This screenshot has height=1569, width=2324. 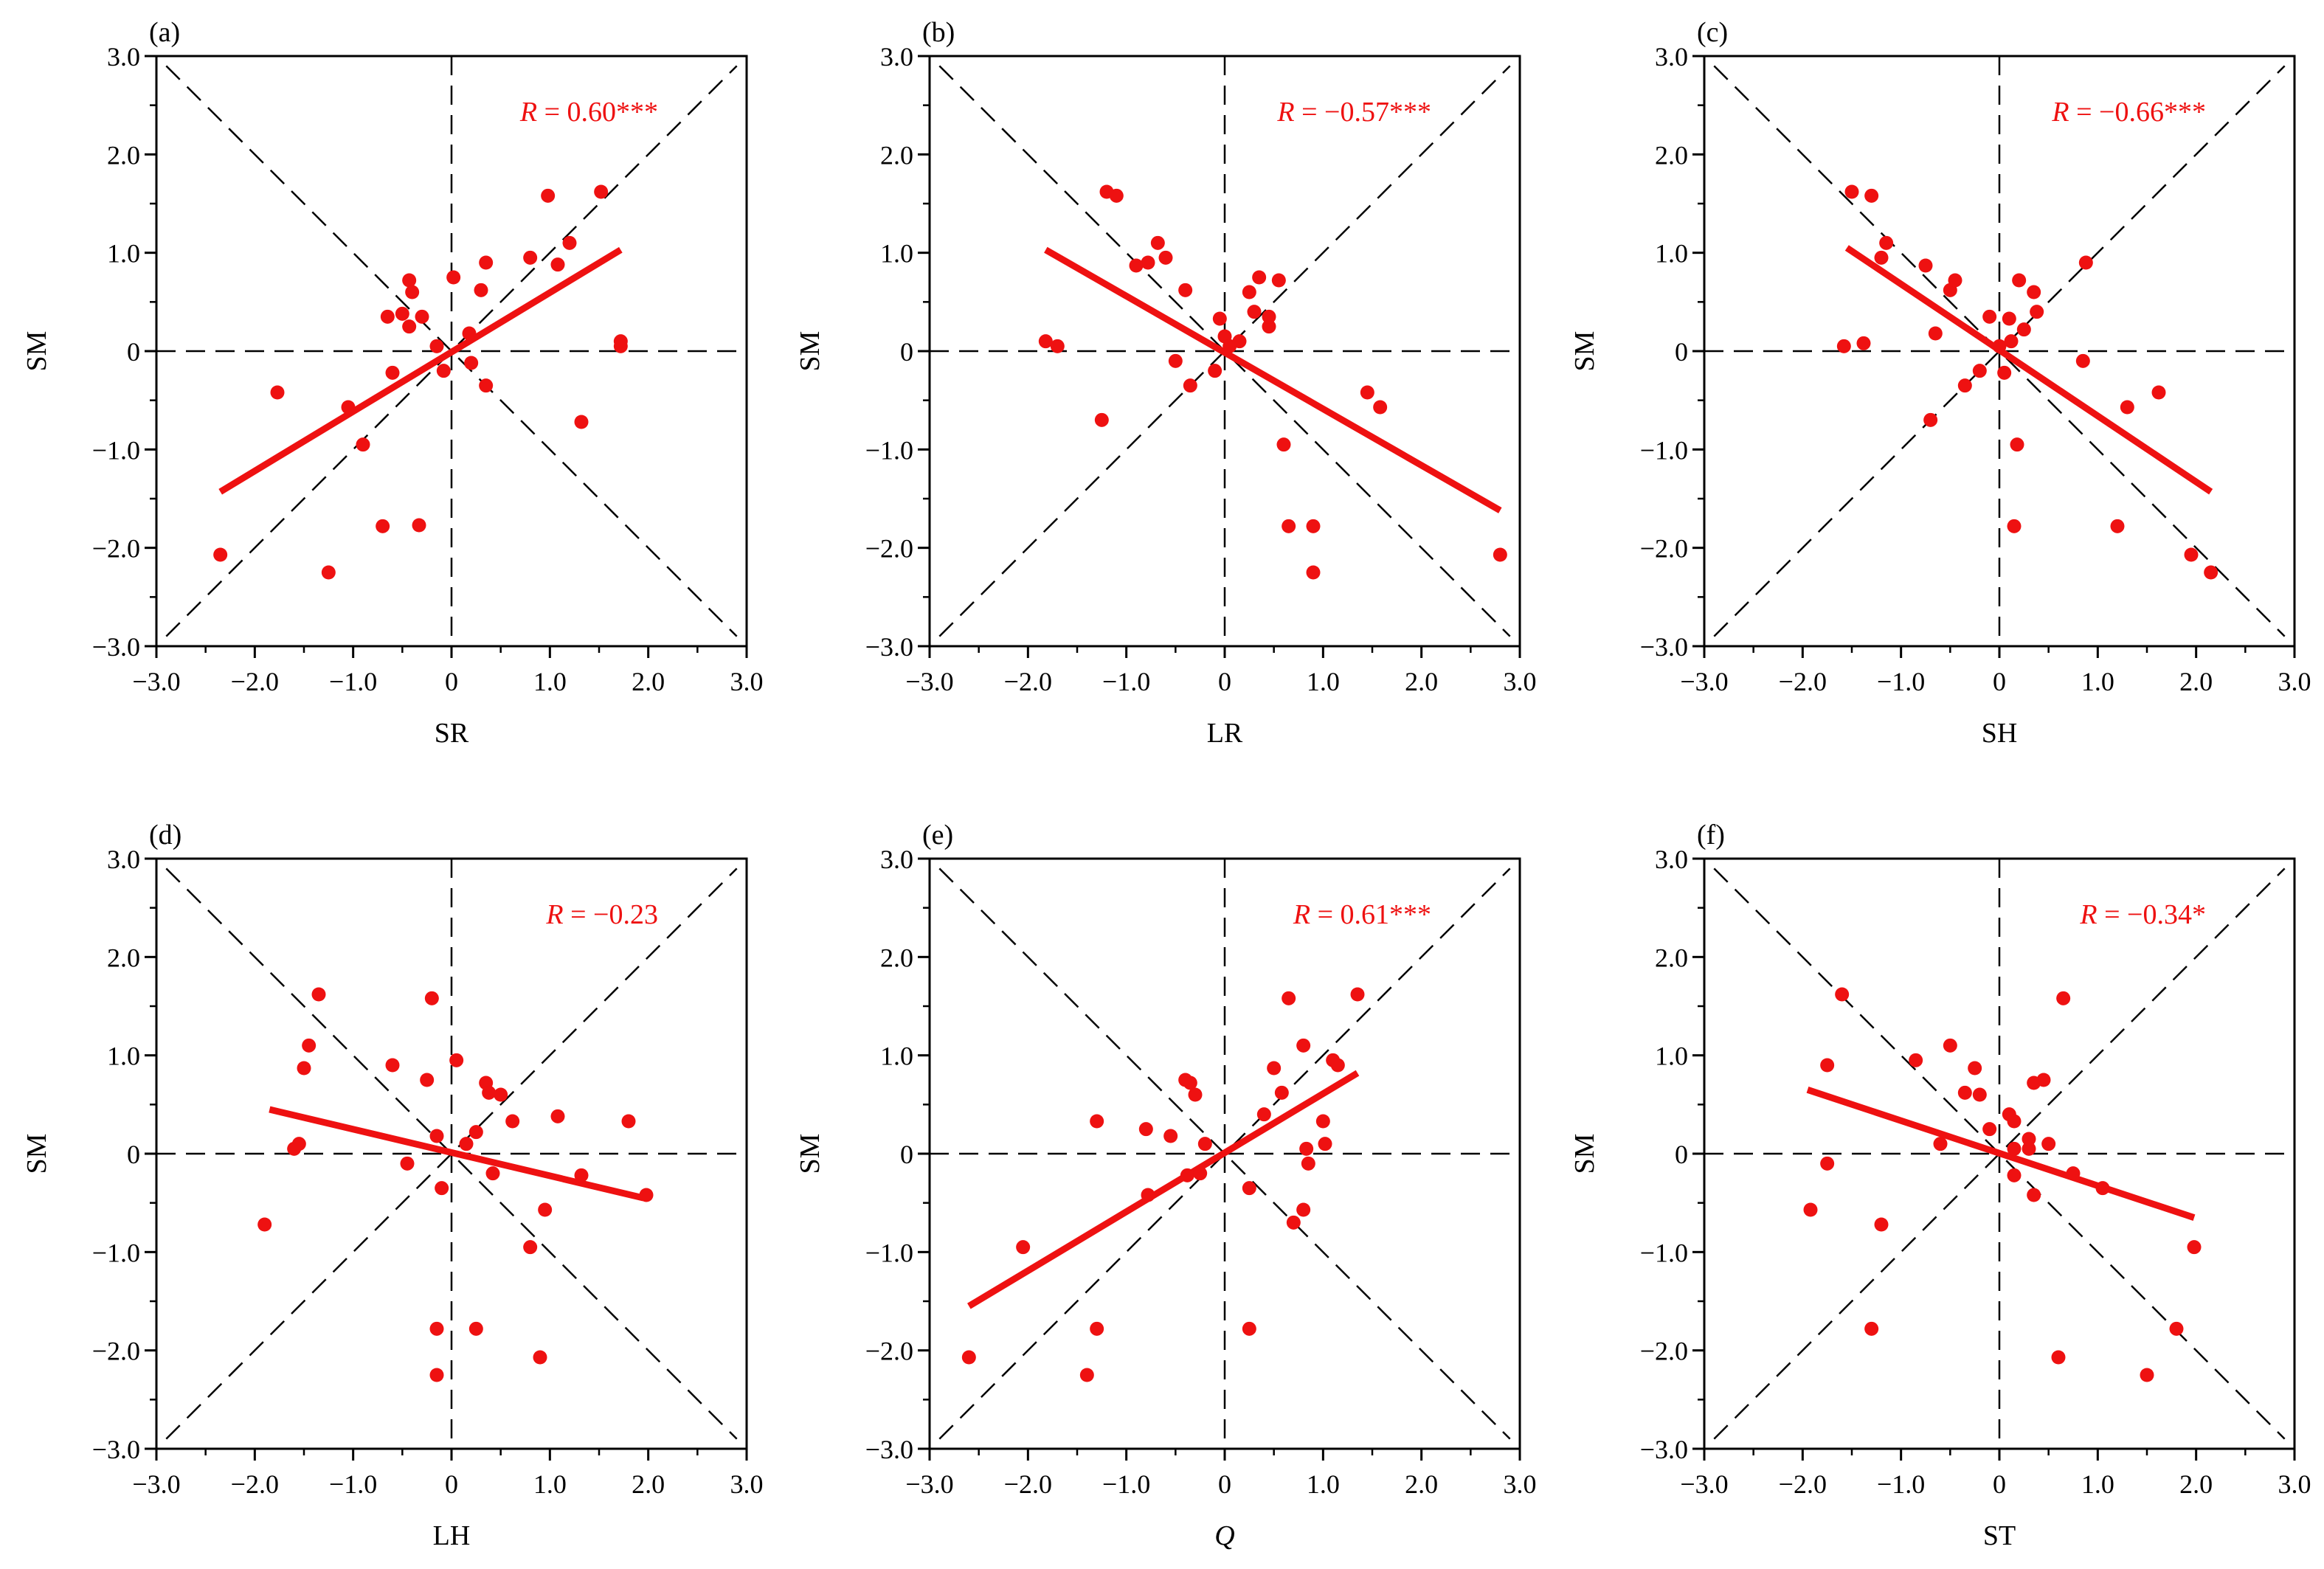 I want to click on x-tick-label: −2.0, so click(x=1803, y=681).